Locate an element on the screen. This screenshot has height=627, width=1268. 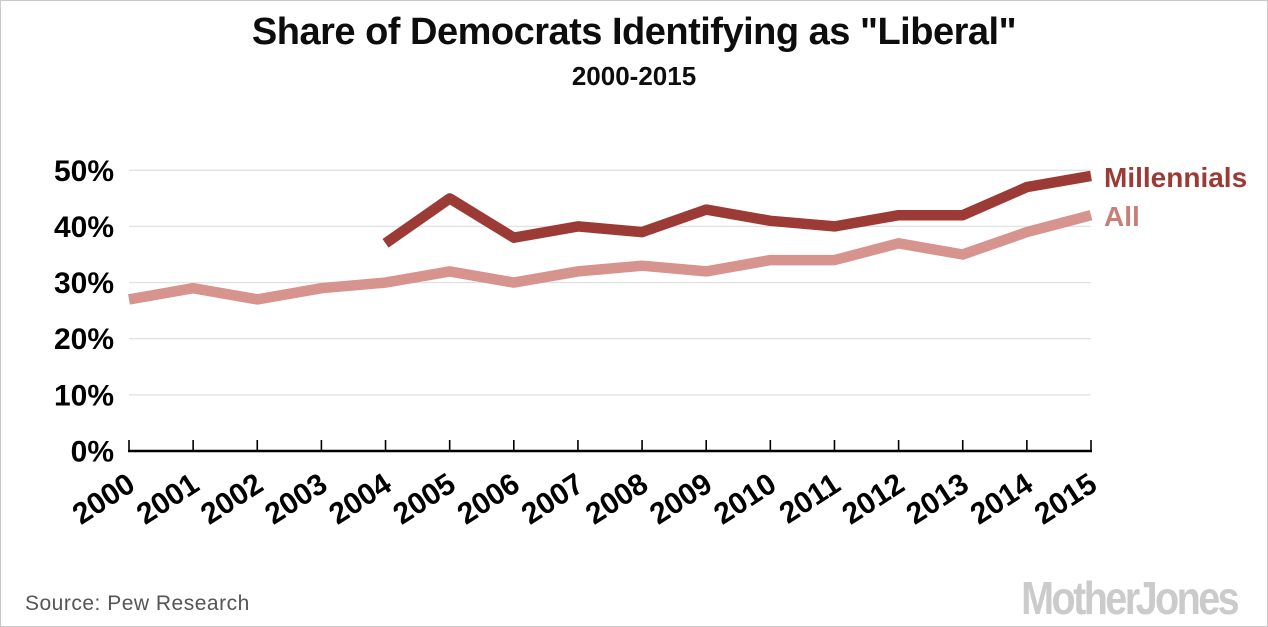
x-axis-label: 2003 is located at coordinates (296, 499).